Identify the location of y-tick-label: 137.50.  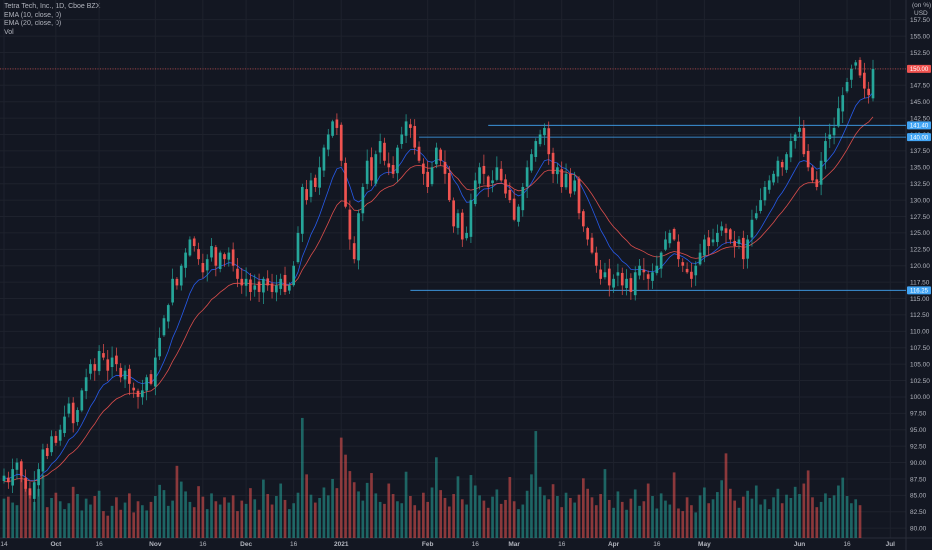
(920, 151).